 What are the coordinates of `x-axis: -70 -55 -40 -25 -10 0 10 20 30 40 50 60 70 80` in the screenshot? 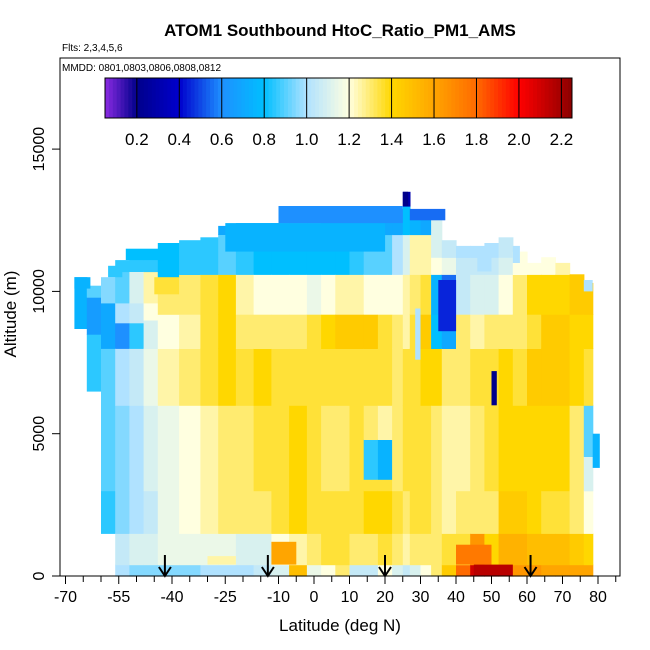 It's located at (335, 591).